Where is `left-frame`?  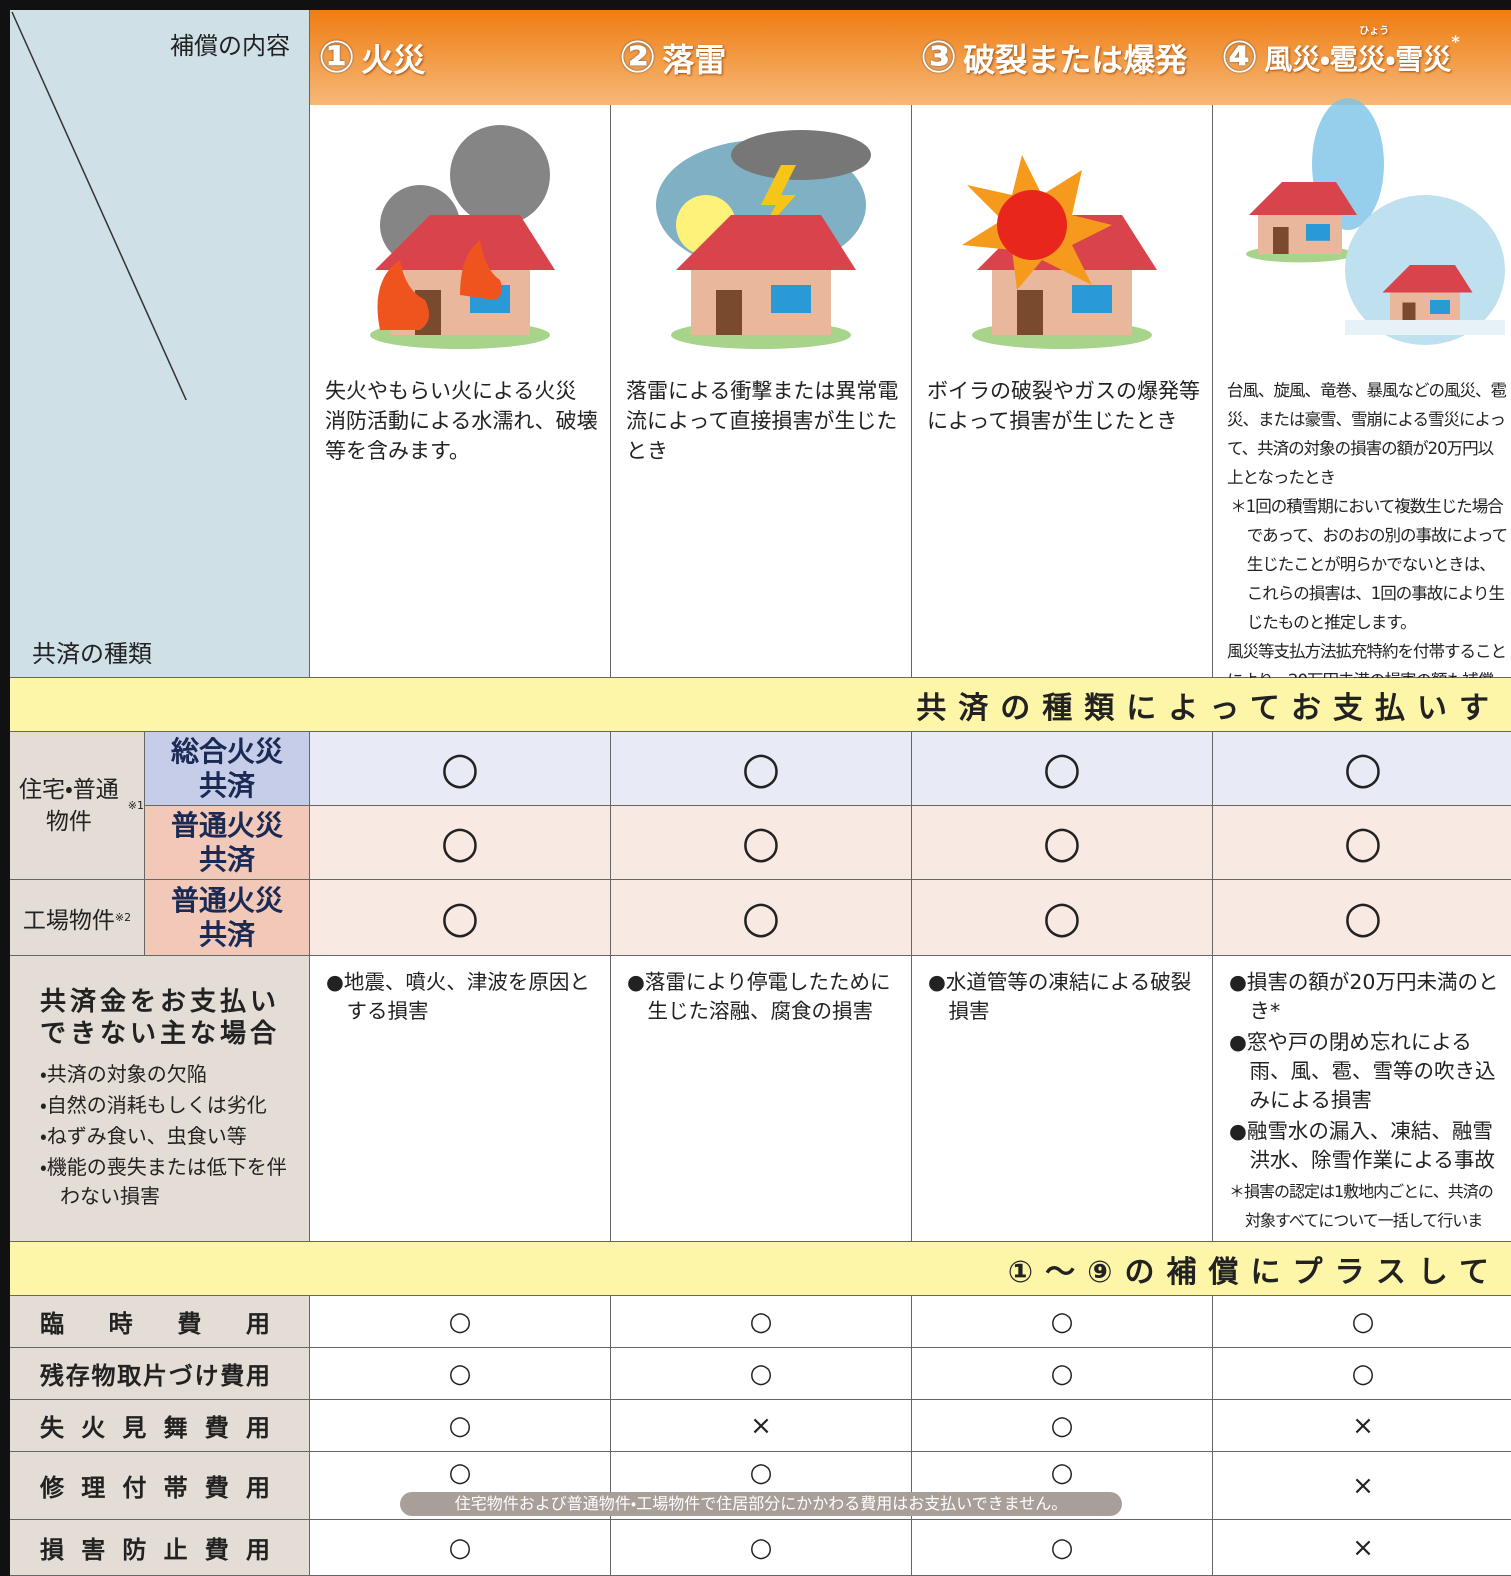 left-frame is located at coordinates (5, 788).